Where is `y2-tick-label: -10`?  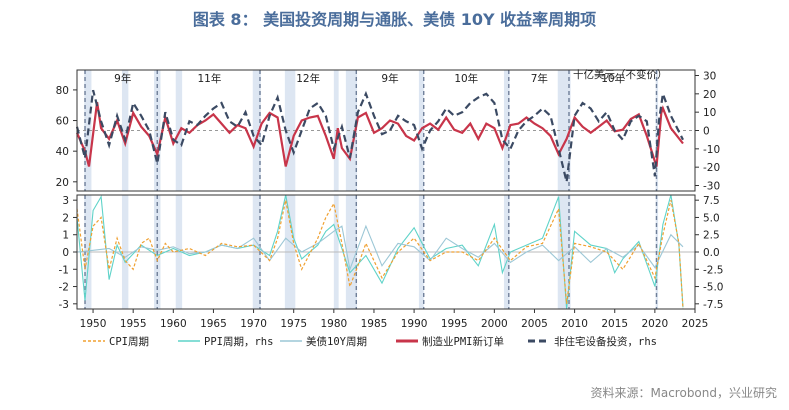
y2-tick-label: -10 is located at coordinates (711, 150).